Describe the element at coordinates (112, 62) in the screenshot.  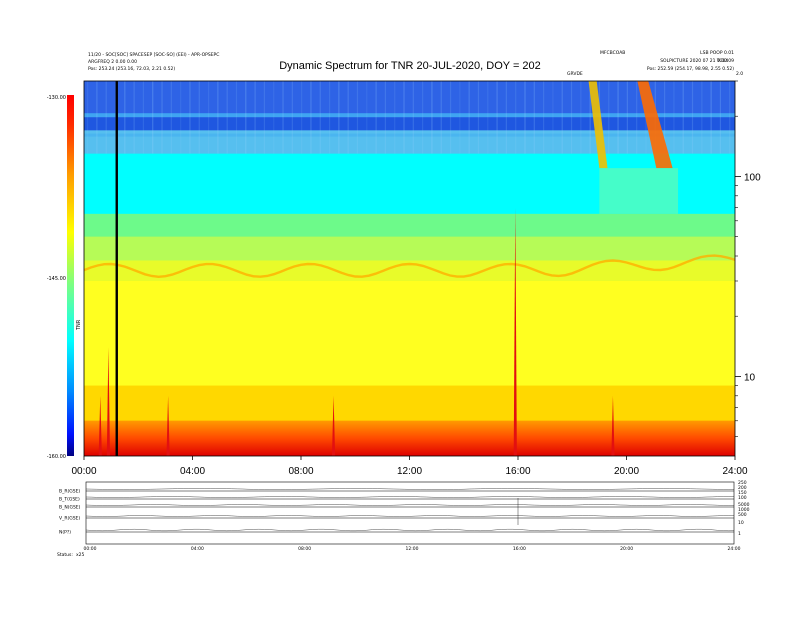
I see `header-left-line-2: ARGFREQ 2 0.00 0.00` at that location.